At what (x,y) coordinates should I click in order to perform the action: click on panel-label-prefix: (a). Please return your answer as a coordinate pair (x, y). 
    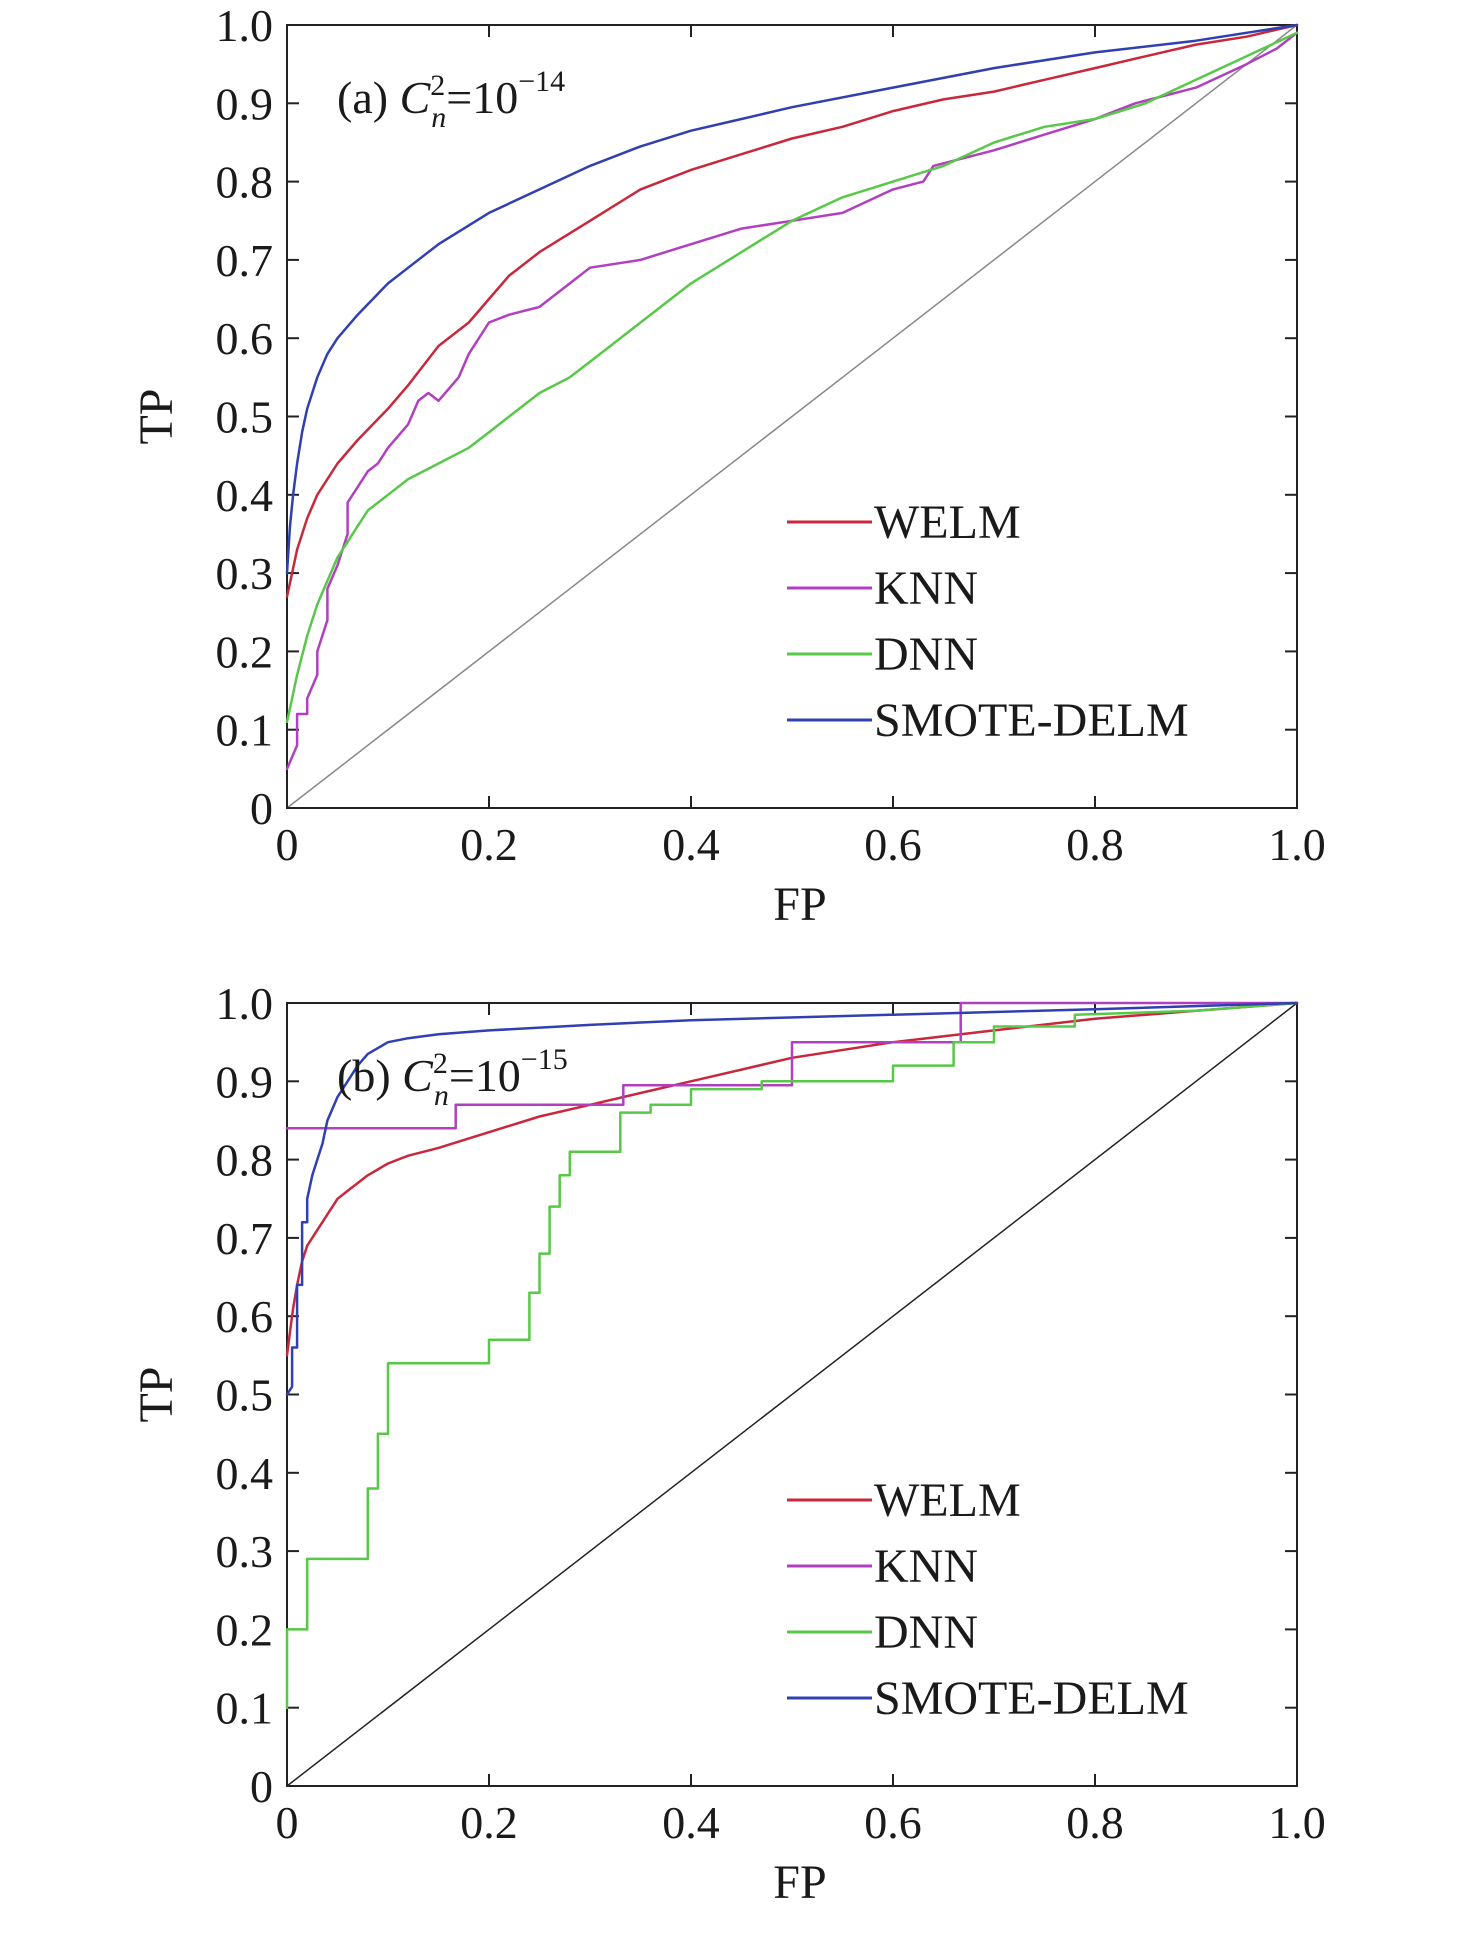
    Looking at the image, I should click on (368, 97).